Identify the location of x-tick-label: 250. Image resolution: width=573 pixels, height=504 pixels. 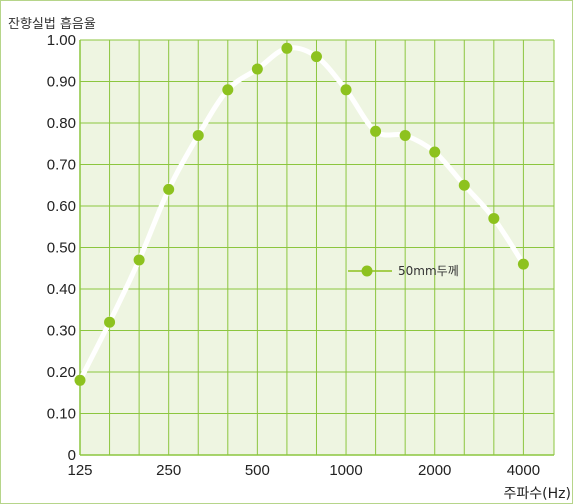
(168, 470).